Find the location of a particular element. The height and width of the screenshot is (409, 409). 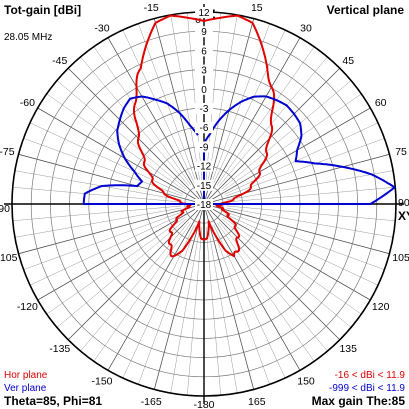

ring-label: -18 is located at coordinates (204, 205).